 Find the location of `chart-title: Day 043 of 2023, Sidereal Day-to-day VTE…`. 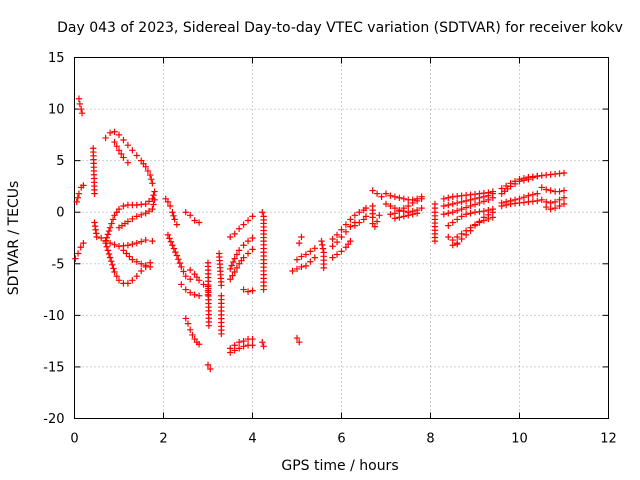

chart-title: Day 043 of 2023, Sidereal Day-to-day VTE… is located at coordinates (340, 28).